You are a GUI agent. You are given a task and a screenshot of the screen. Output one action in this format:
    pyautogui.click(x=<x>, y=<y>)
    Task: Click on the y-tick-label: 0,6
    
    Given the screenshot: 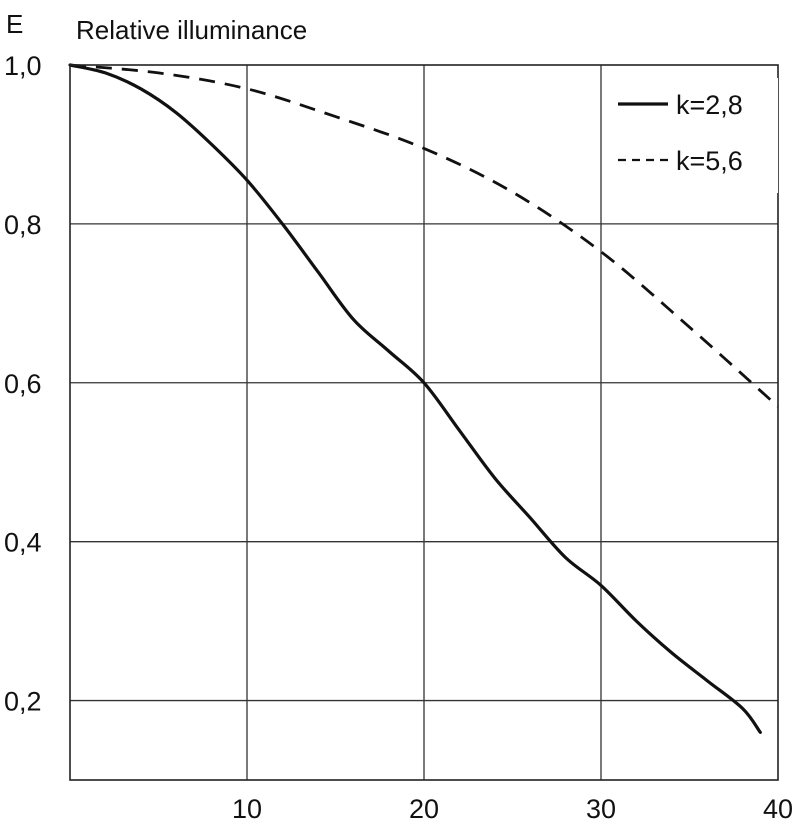 What is the action you would take?
    pyautogui.click(x=23, y=384)
    